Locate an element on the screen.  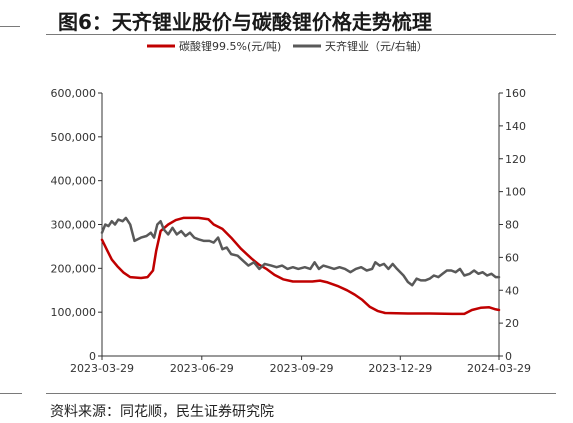
footer-rule is located at coordinates (301, 393).